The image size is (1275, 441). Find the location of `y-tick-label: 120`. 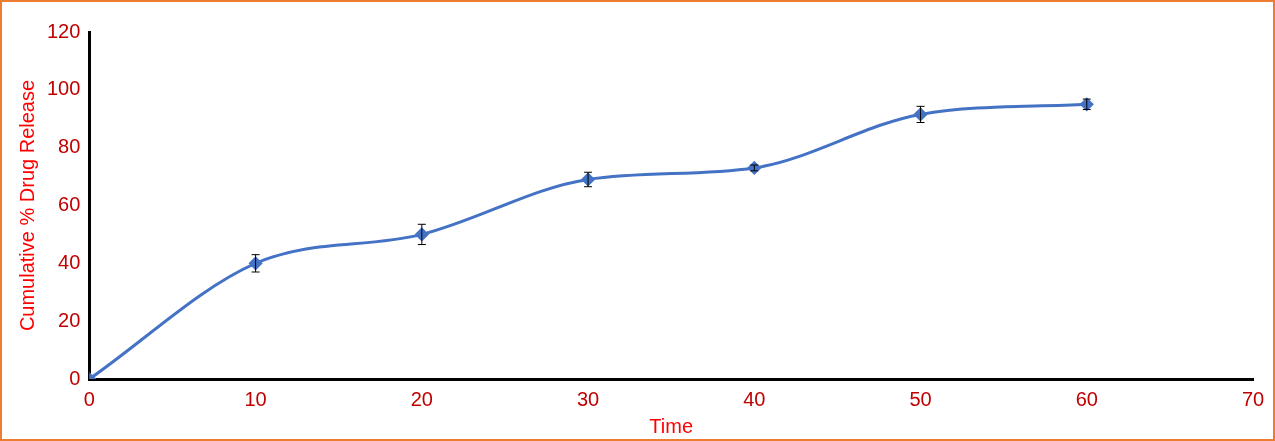

y-tick-label: 120 is located at coordinates (63, 30).